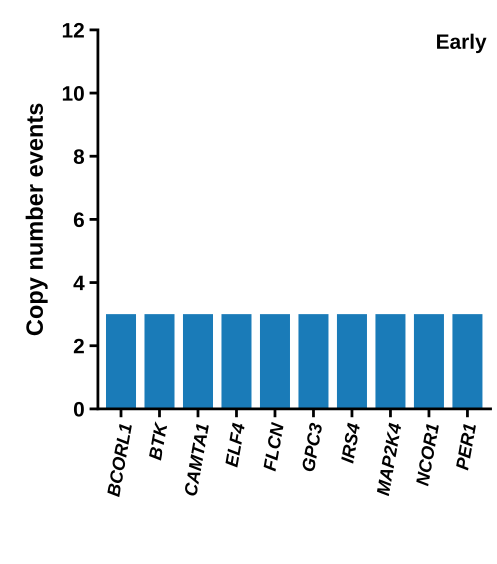  I want to click on y-axis-title: Copy number events, so click(37, 220).